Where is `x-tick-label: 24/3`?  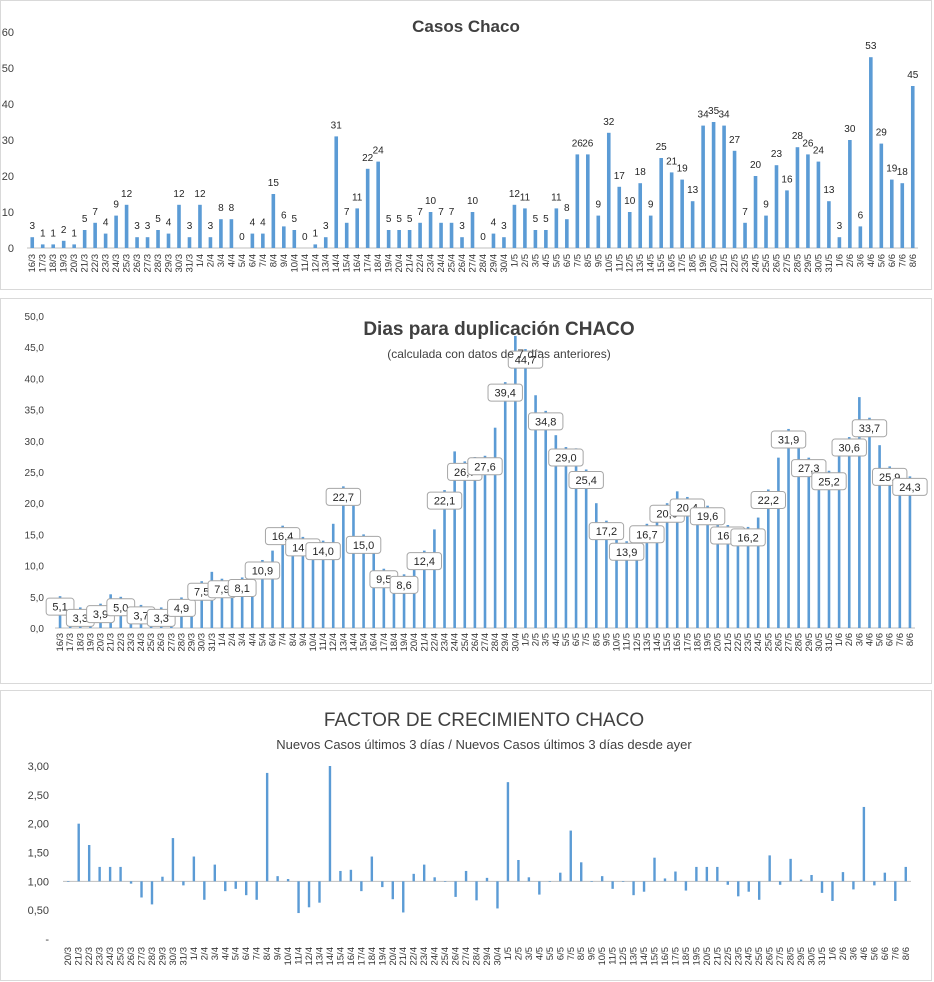
x-tick-label: 24/3 is located at coordinates (141, 642).